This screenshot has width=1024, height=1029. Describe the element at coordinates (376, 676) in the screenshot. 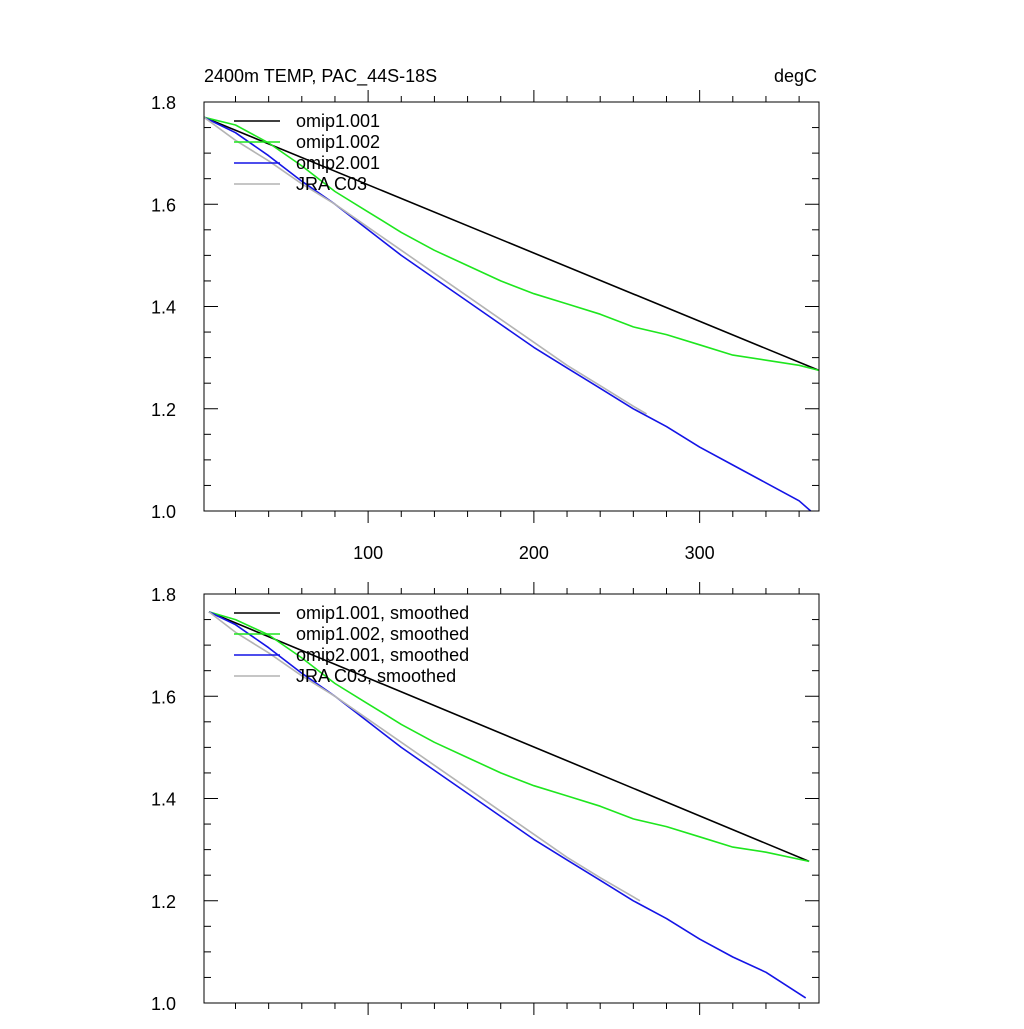

I see `legend-label: JRA C03, smoothed` at that location.